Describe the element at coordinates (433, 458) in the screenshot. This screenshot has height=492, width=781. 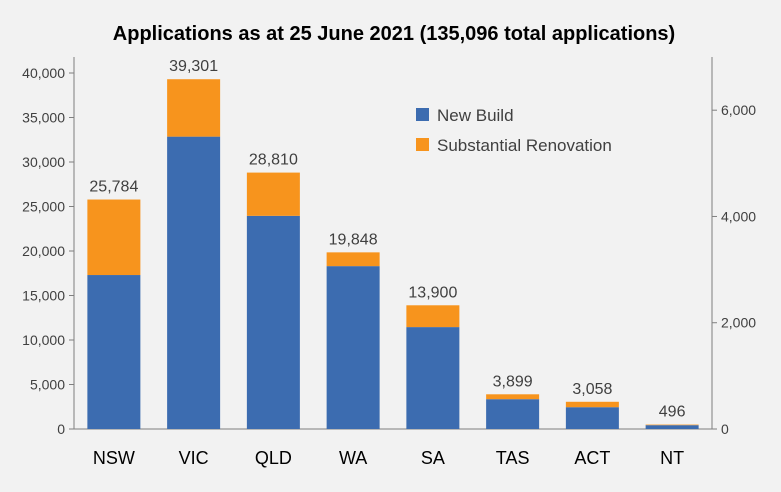
I see `x-category-label: SA` at that location.